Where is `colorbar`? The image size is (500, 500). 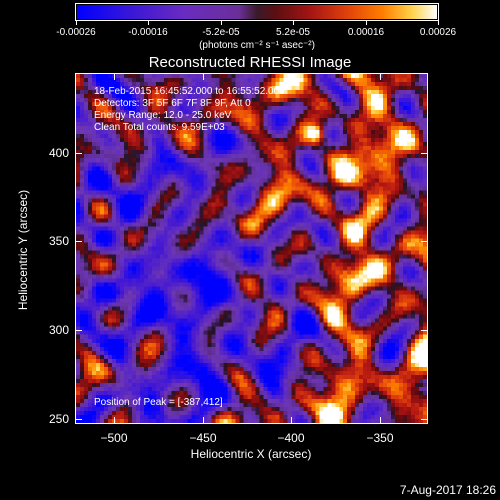
colorbar is located at coordinates (257, 12).